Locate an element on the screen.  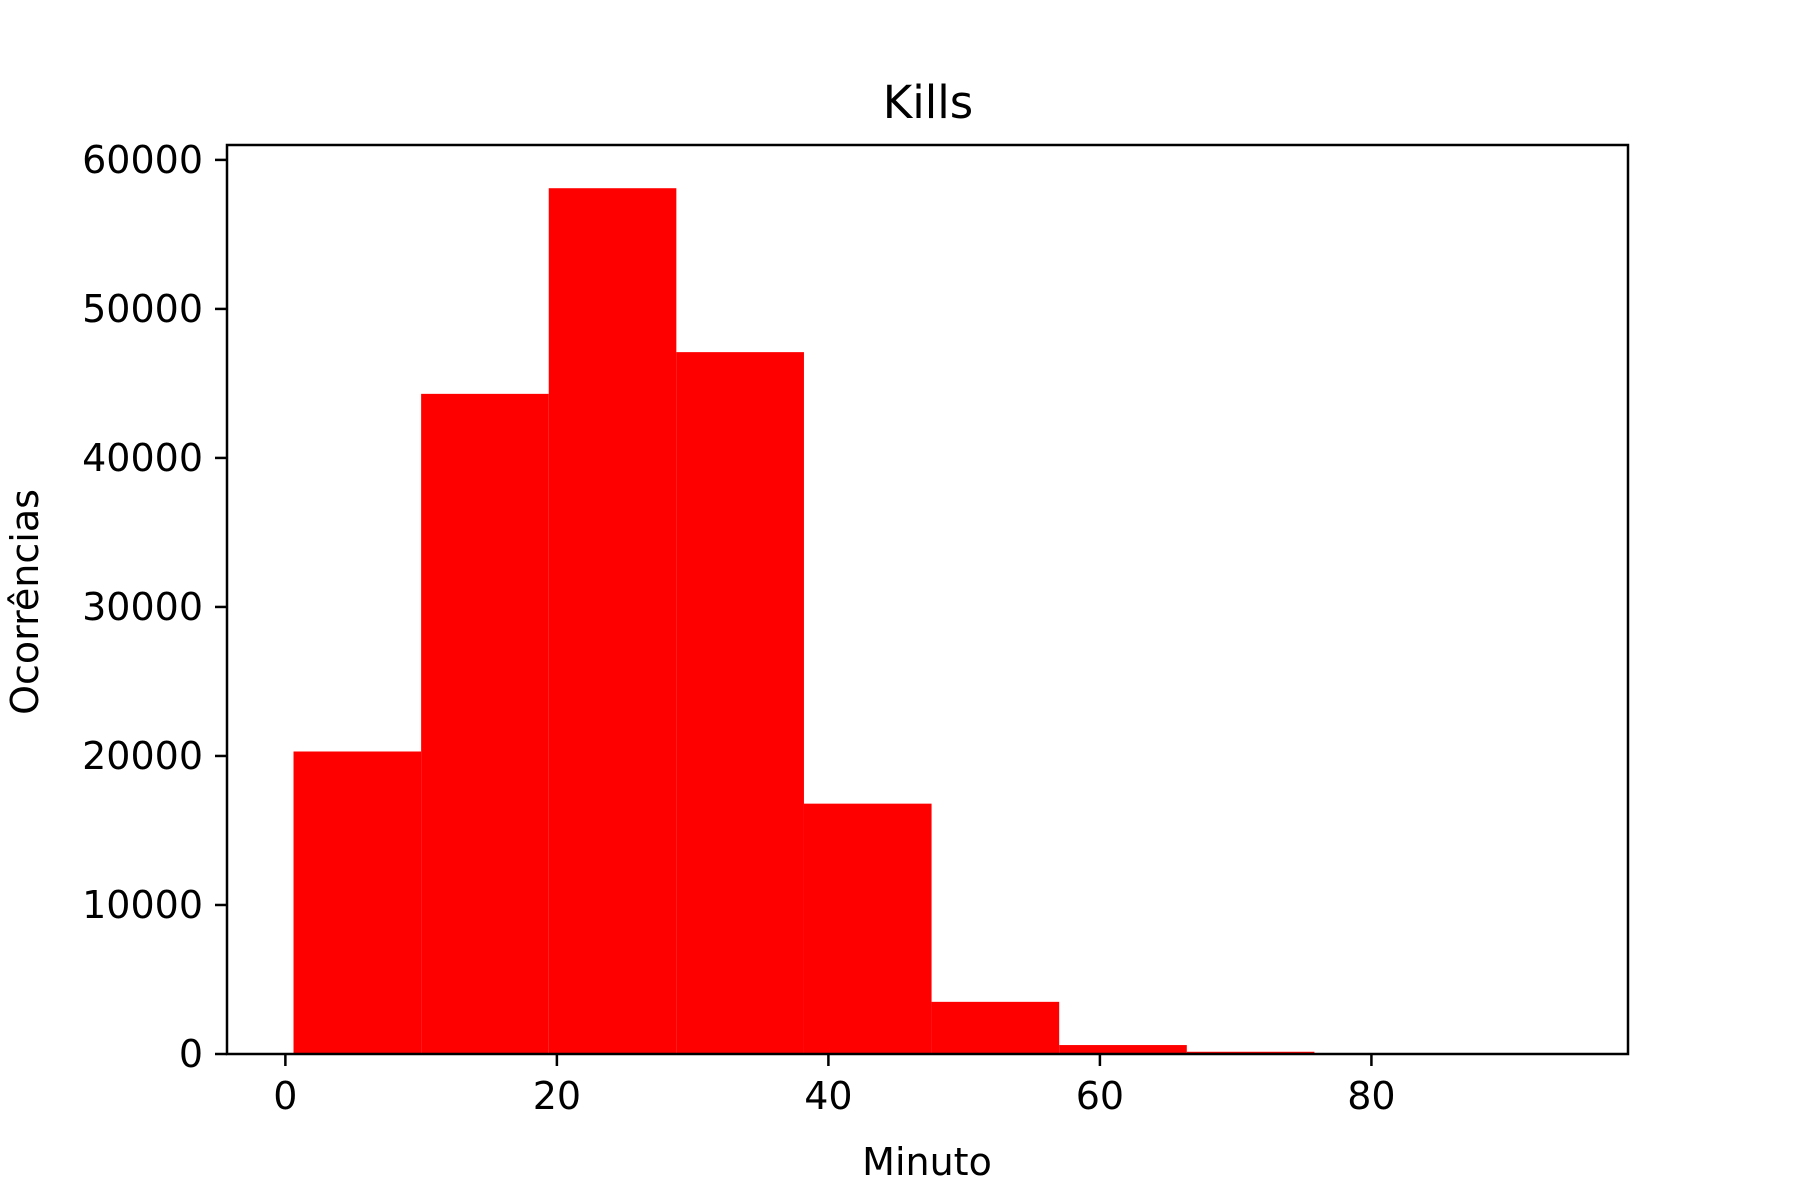
x-axis-label: Minuto is located at coordinates (927, 1162).